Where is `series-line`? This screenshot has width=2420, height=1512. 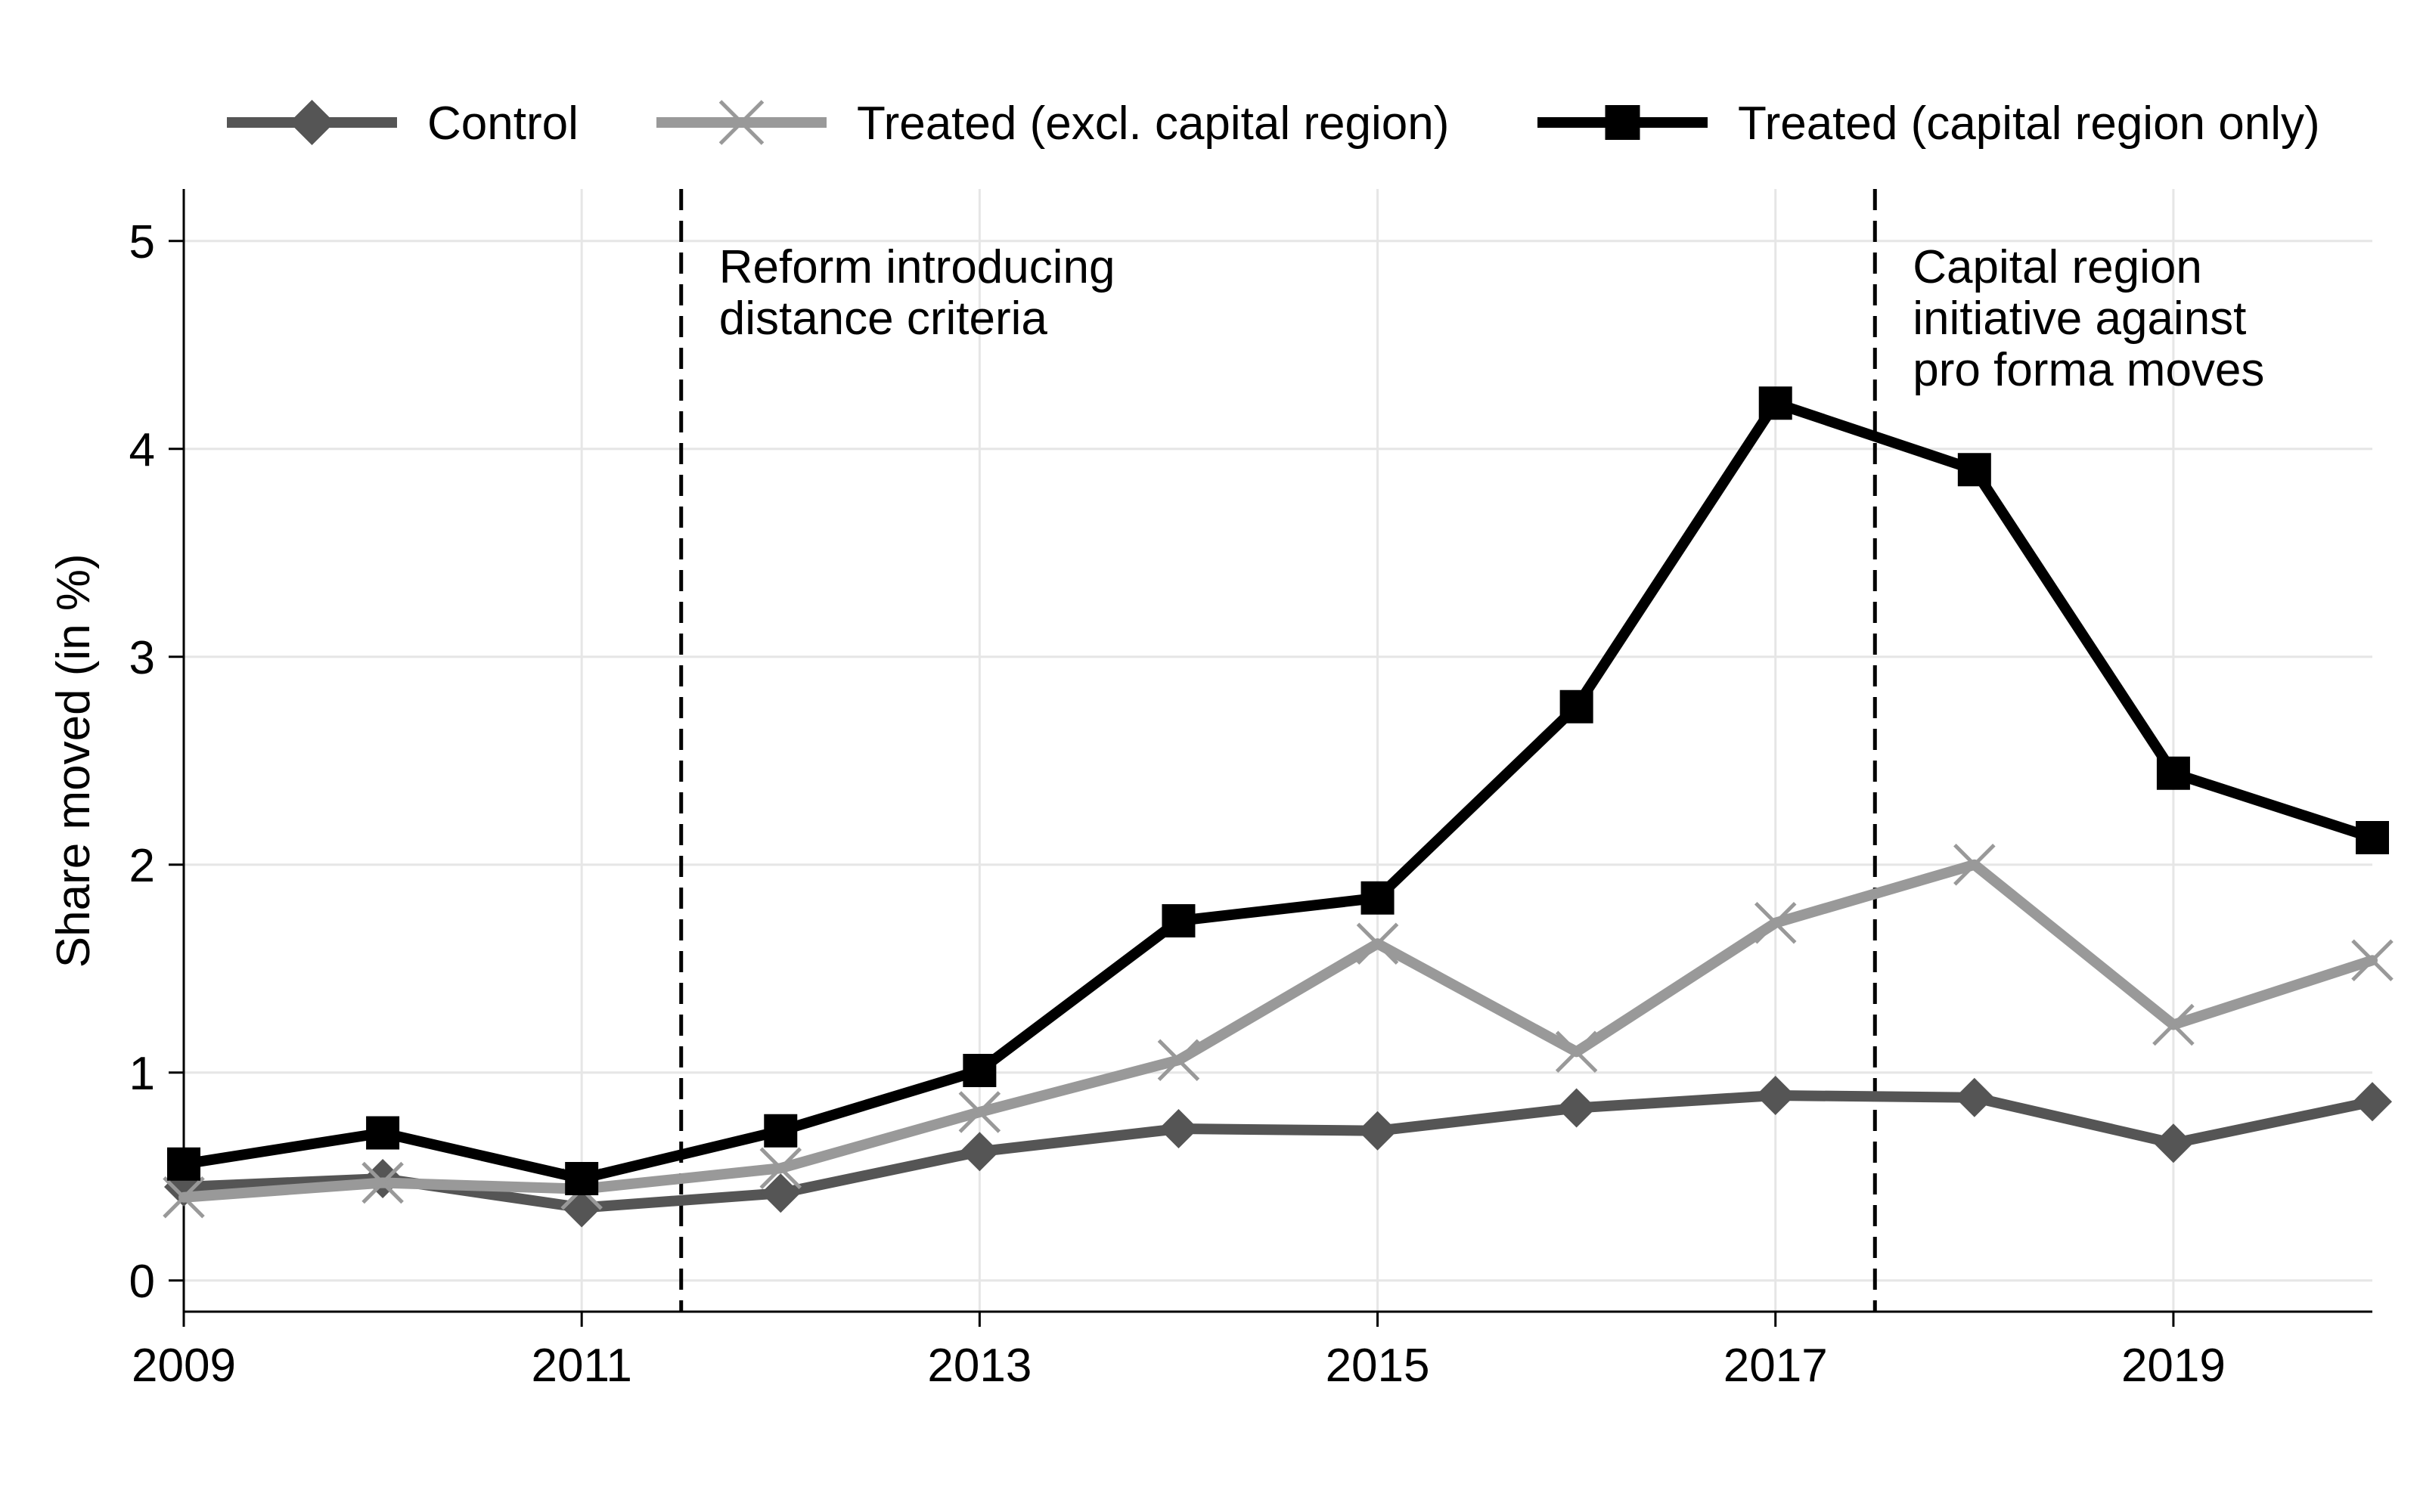 series-line is located at coordinates (1278, 1151).